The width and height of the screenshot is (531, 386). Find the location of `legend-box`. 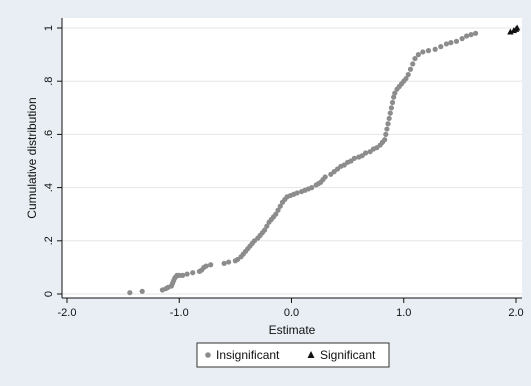

legend-box is located at coordinates (293, 355).